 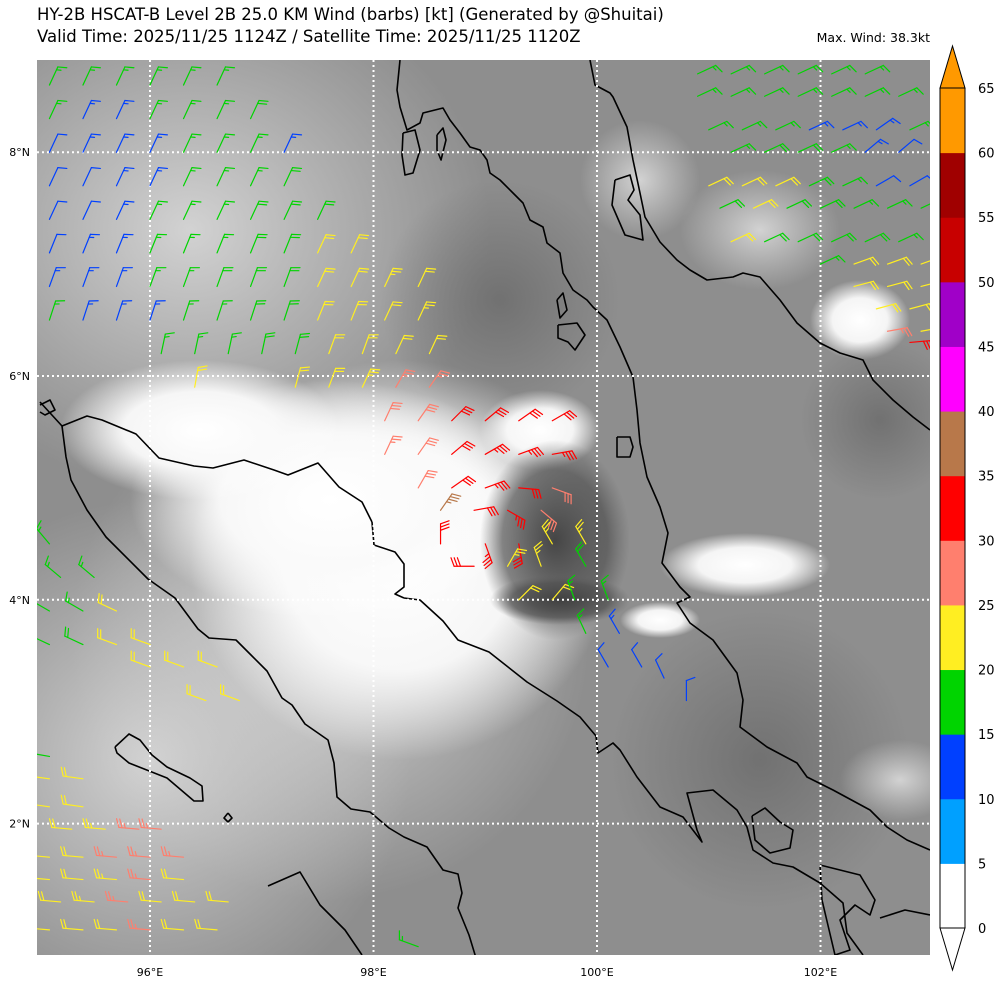 What do you see at coordinates (441, 144) in the screenshot?
I see `coastline` at bounding box center [441, 144].